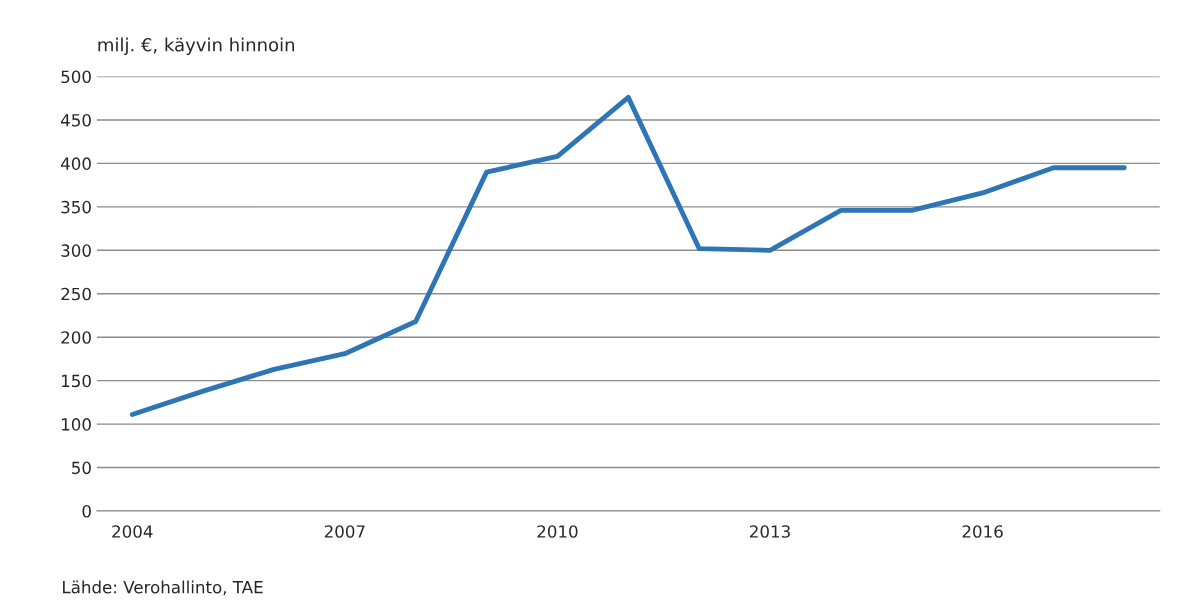 This screenshot has width=1181, height=612. I want to click on y-tick-label: 150, so click(76, 381).